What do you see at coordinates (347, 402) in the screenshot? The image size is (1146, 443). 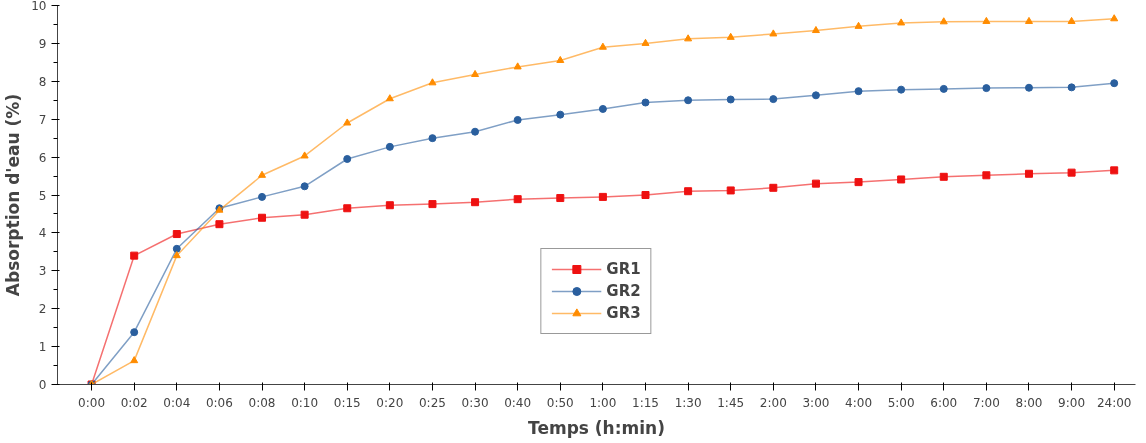 I see `x-tick-label: 0:15` at bounding box center [347, 402].